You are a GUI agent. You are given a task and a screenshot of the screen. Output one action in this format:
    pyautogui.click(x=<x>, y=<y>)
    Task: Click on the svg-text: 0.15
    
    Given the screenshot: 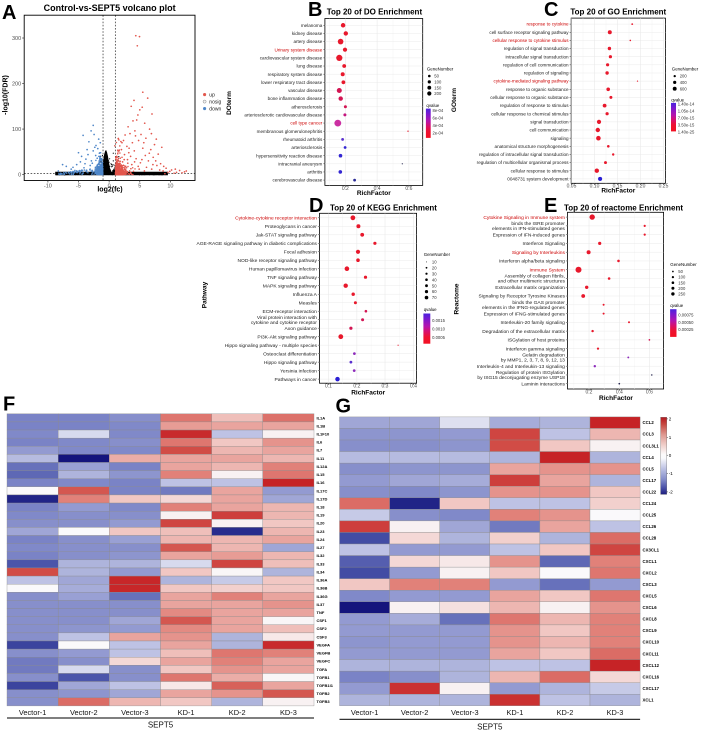 What is the action you would take?
    pyautogui.click(x=618, y=187)
    